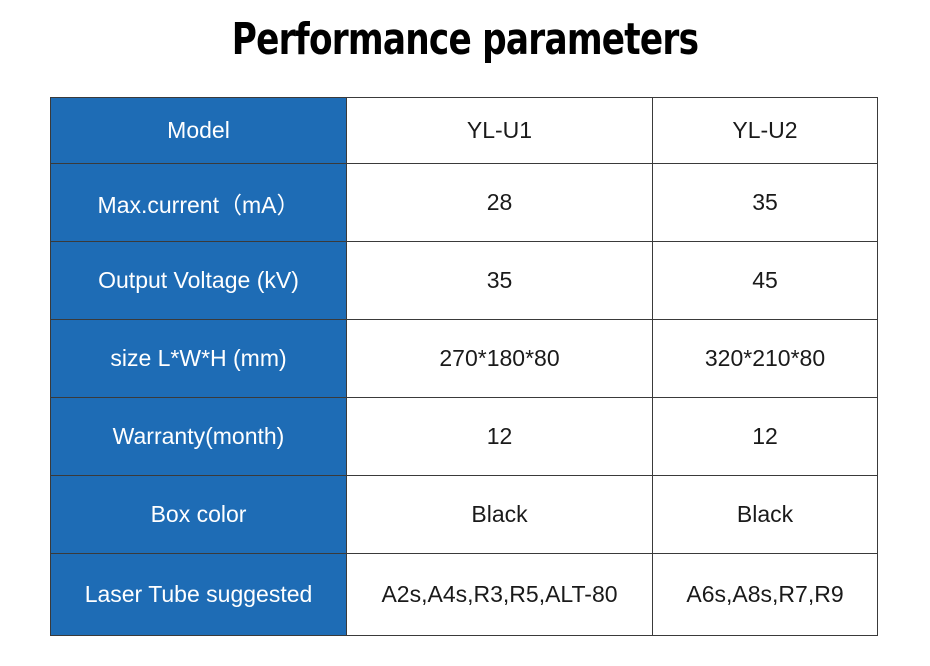  I want to click on yl-u1-output-voltage: 35, so click(499, 280).